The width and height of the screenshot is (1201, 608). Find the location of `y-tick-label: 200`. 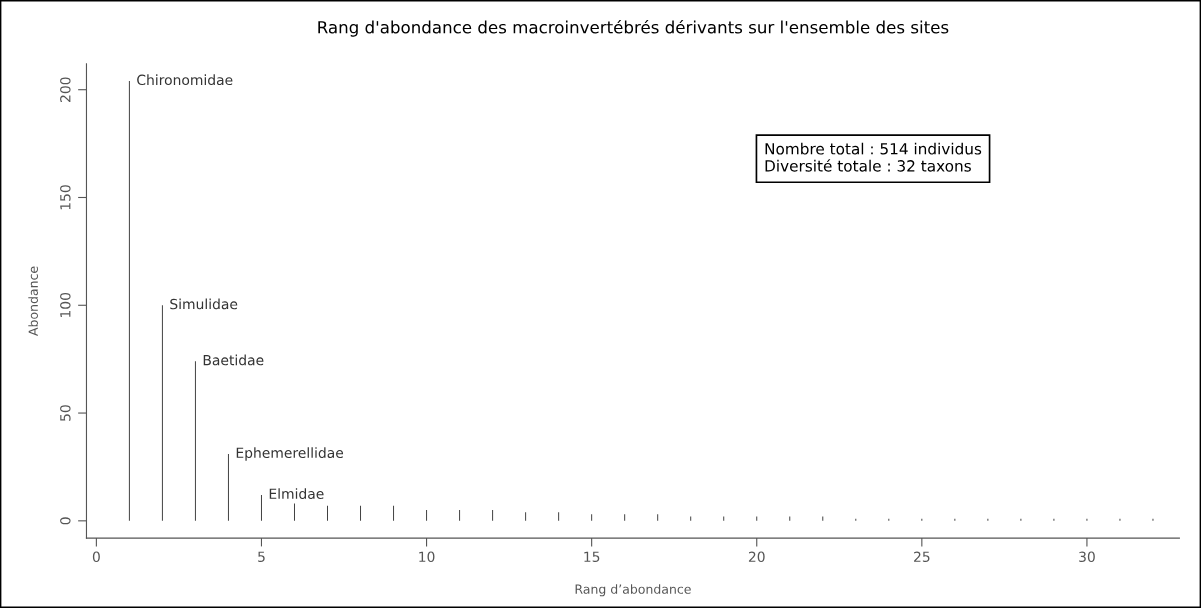

y-tick-label: 200 is located at coordinates (65, 89).